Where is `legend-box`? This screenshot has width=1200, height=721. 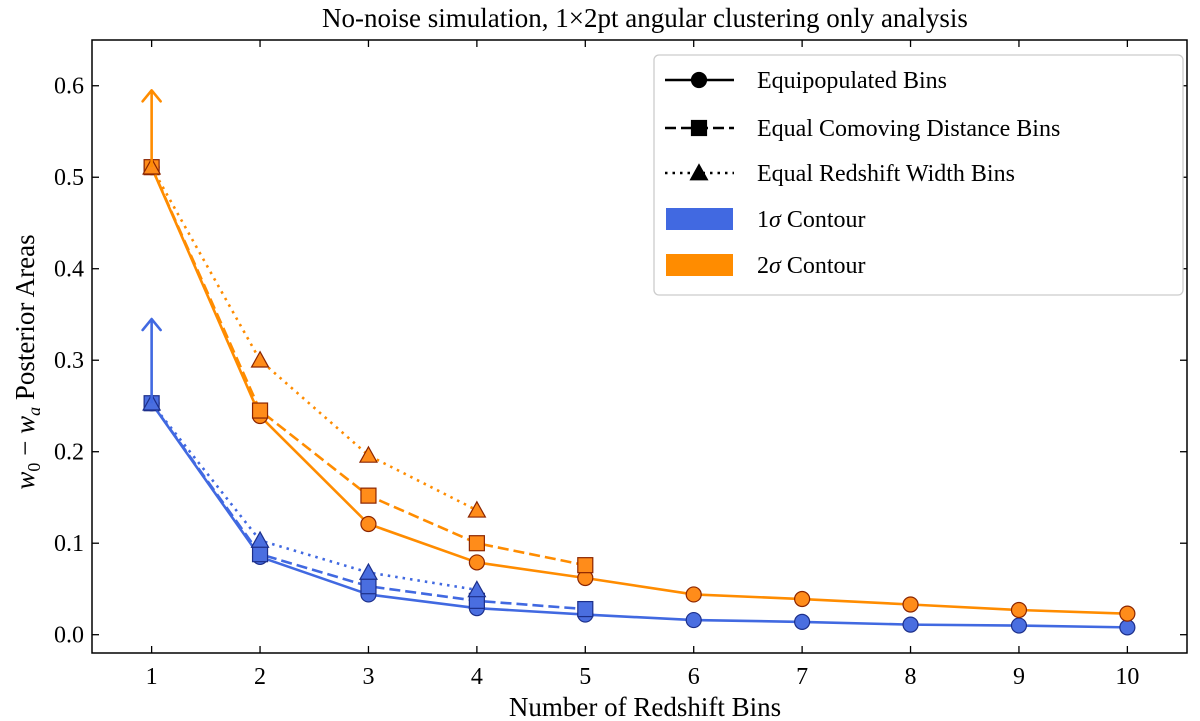
legend-box is located at coordinates (918, 175).